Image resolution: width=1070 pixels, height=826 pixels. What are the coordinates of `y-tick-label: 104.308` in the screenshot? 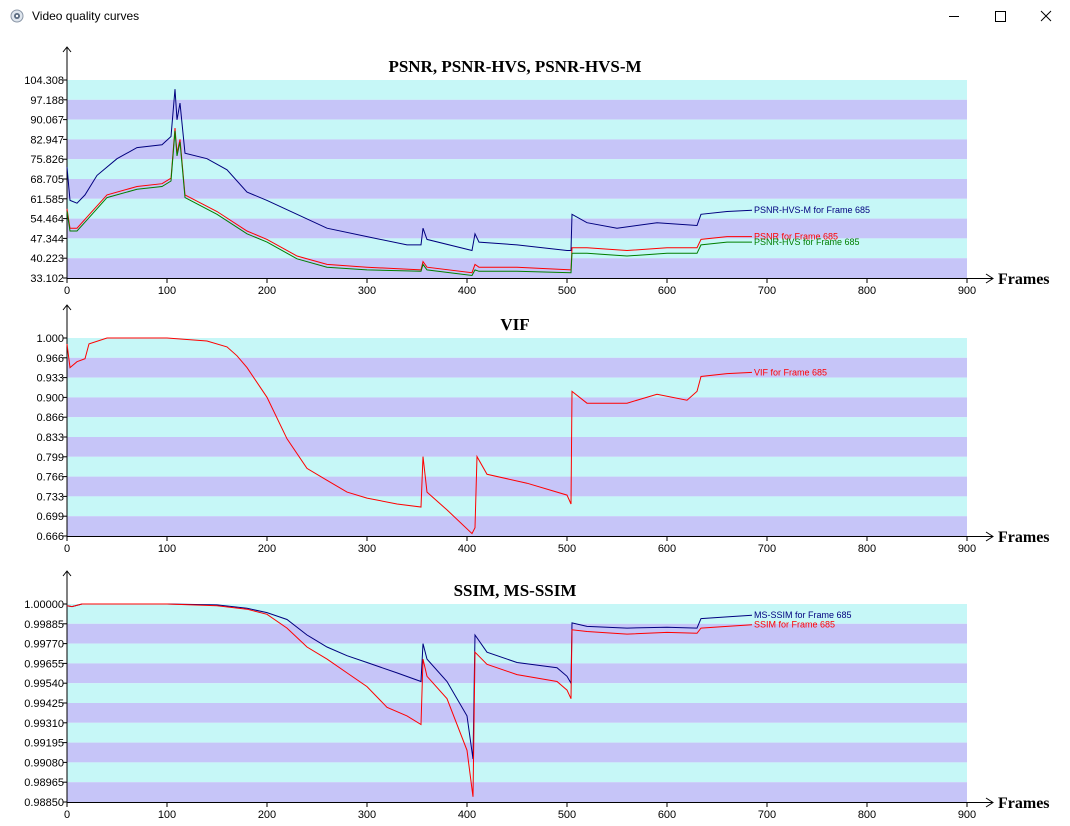 It's located at (44, 81).